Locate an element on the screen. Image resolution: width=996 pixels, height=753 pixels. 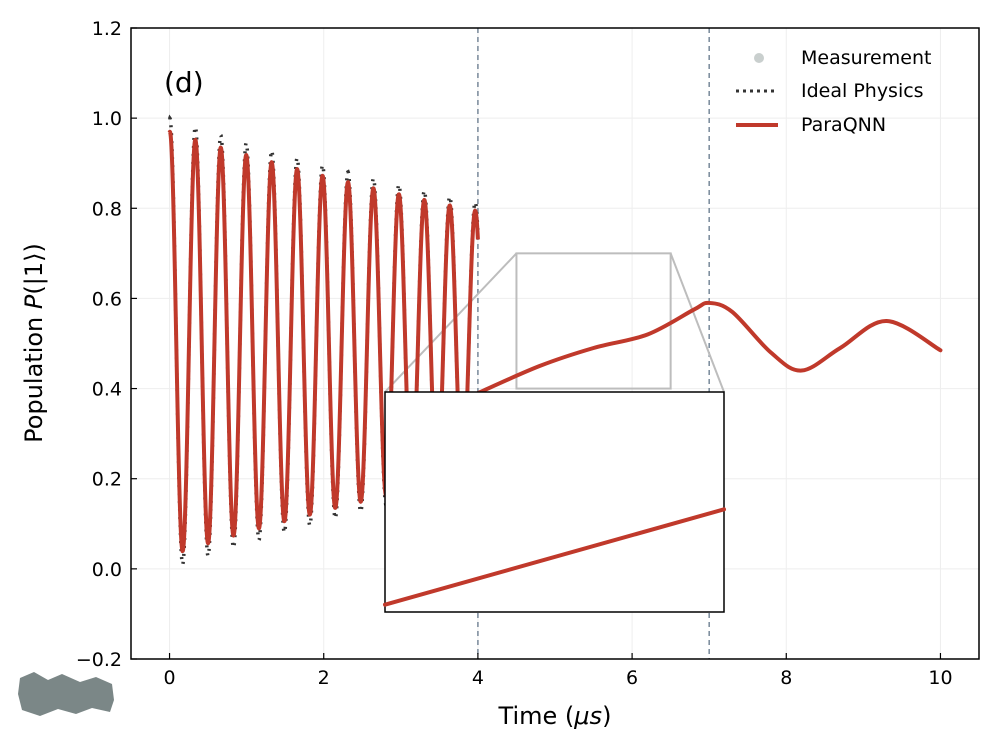
x-tick-label: 10 is located at coordinates (940, 678).